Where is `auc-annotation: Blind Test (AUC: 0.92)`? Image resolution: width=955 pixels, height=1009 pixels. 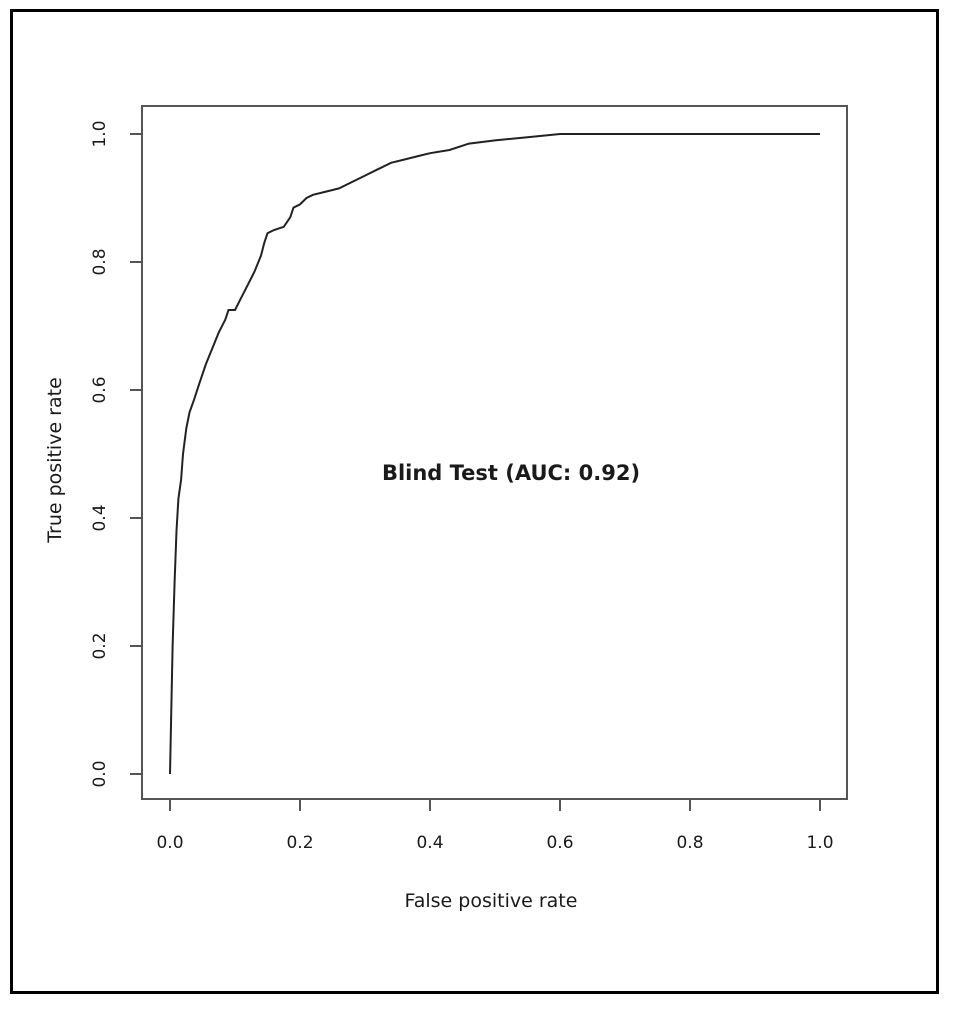
auc-annotation: Blind Test (AUC: 0.92) is located at coordinates (511, 473).